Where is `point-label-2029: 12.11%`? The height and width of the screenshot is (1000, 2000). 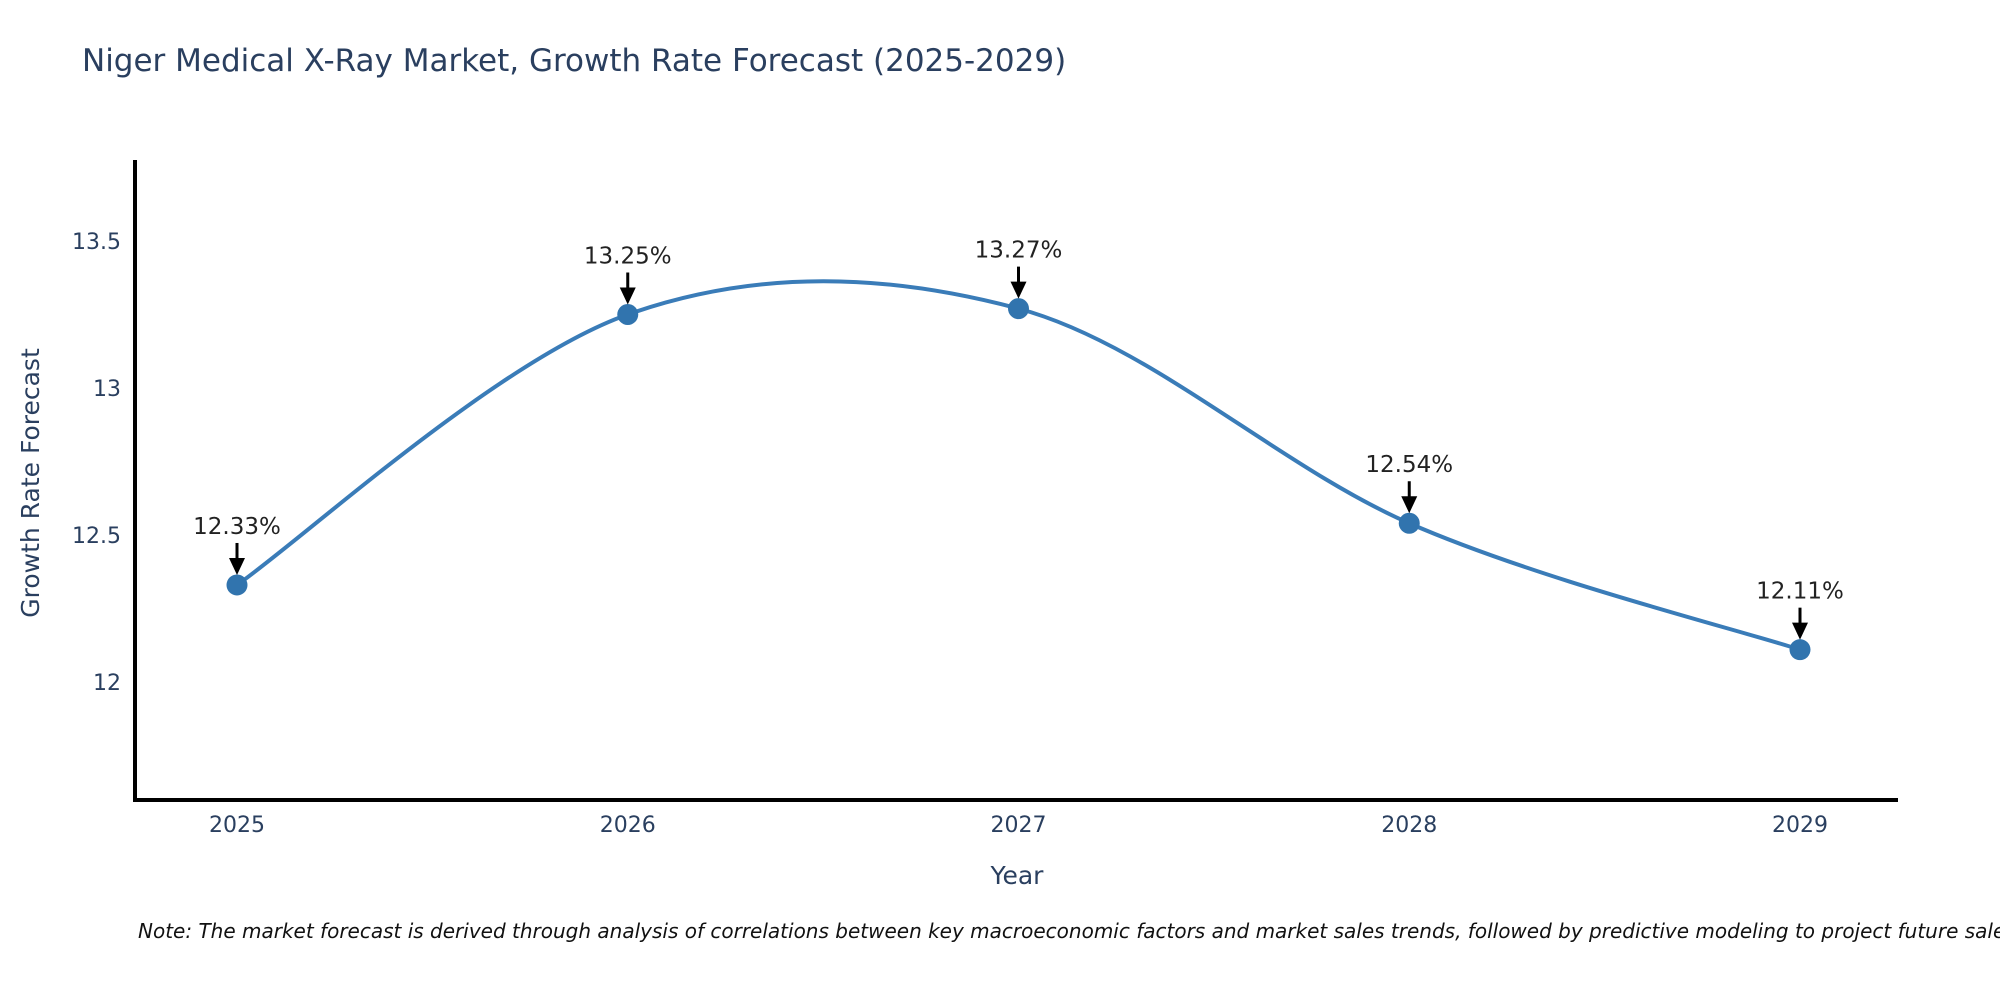 point-label-2029: 12.11% is located at coordinates (1800, 592).